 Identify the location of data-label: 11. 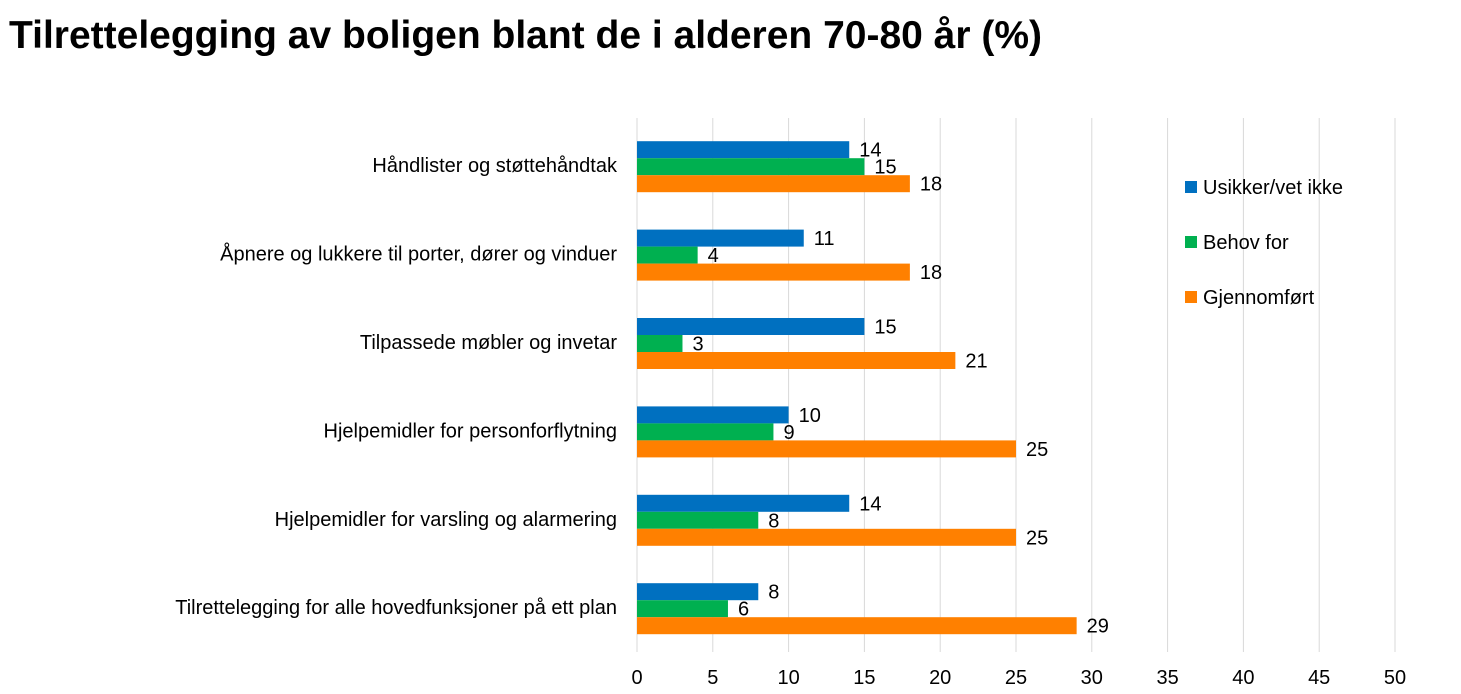
(824, 239).